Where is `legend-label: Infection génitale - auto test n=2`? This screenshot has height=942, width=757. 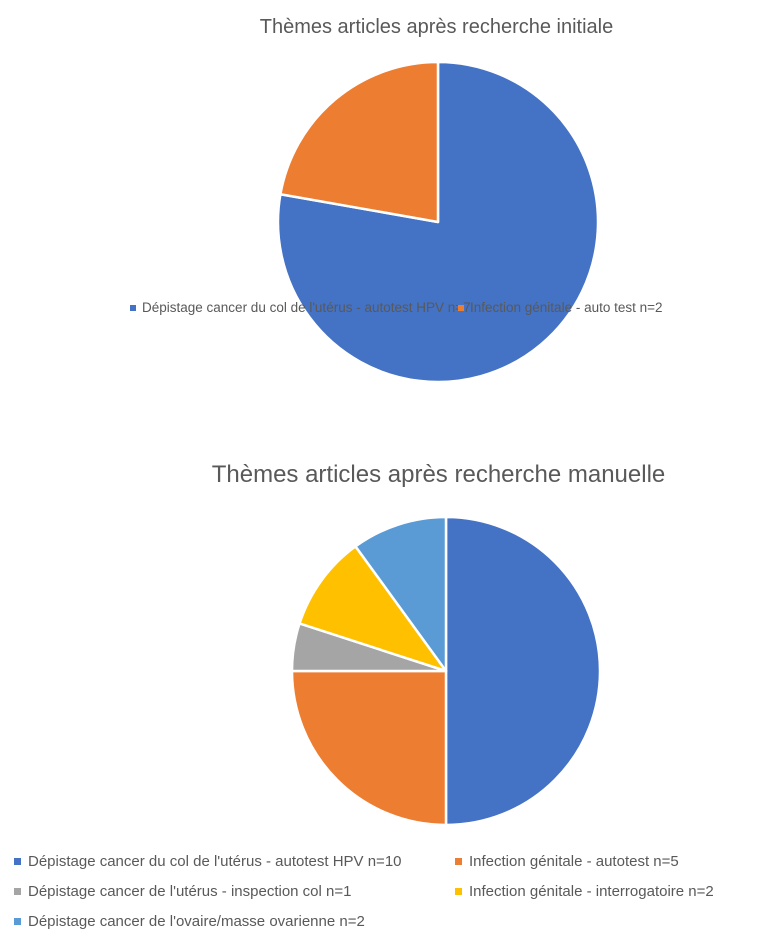 legend-label: Infection génitale - auto test n=2 is located at coordinates (566, 307).